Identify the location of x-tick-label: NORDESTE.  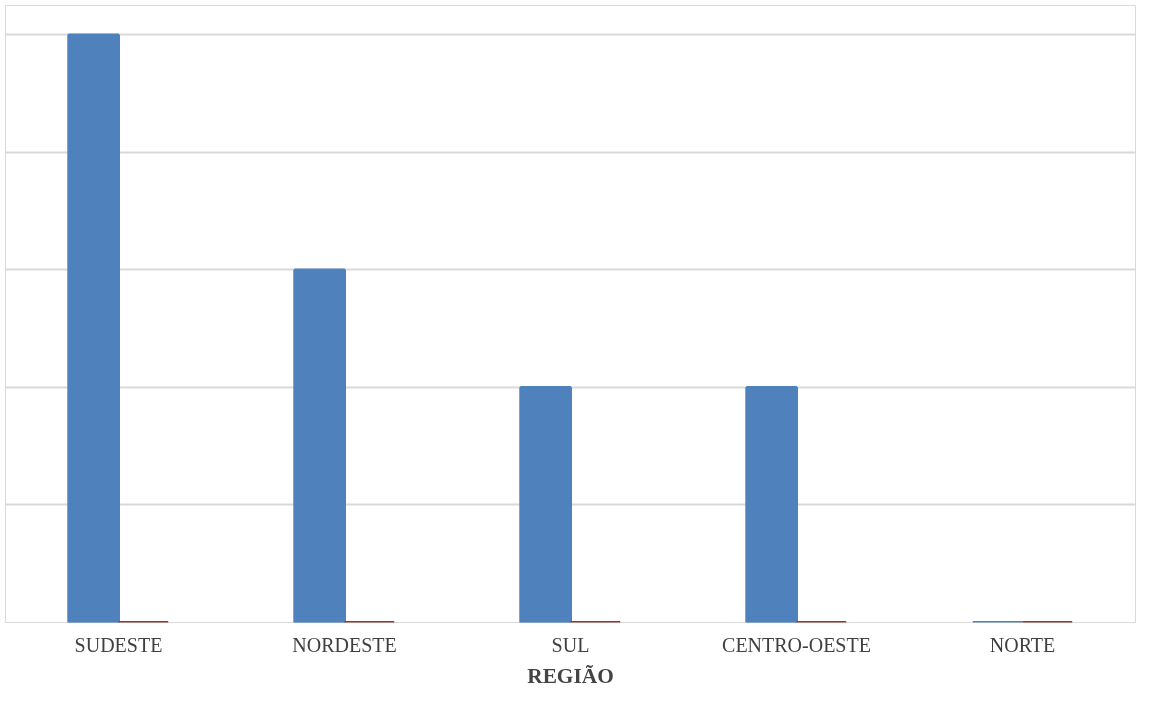
(344, 644).